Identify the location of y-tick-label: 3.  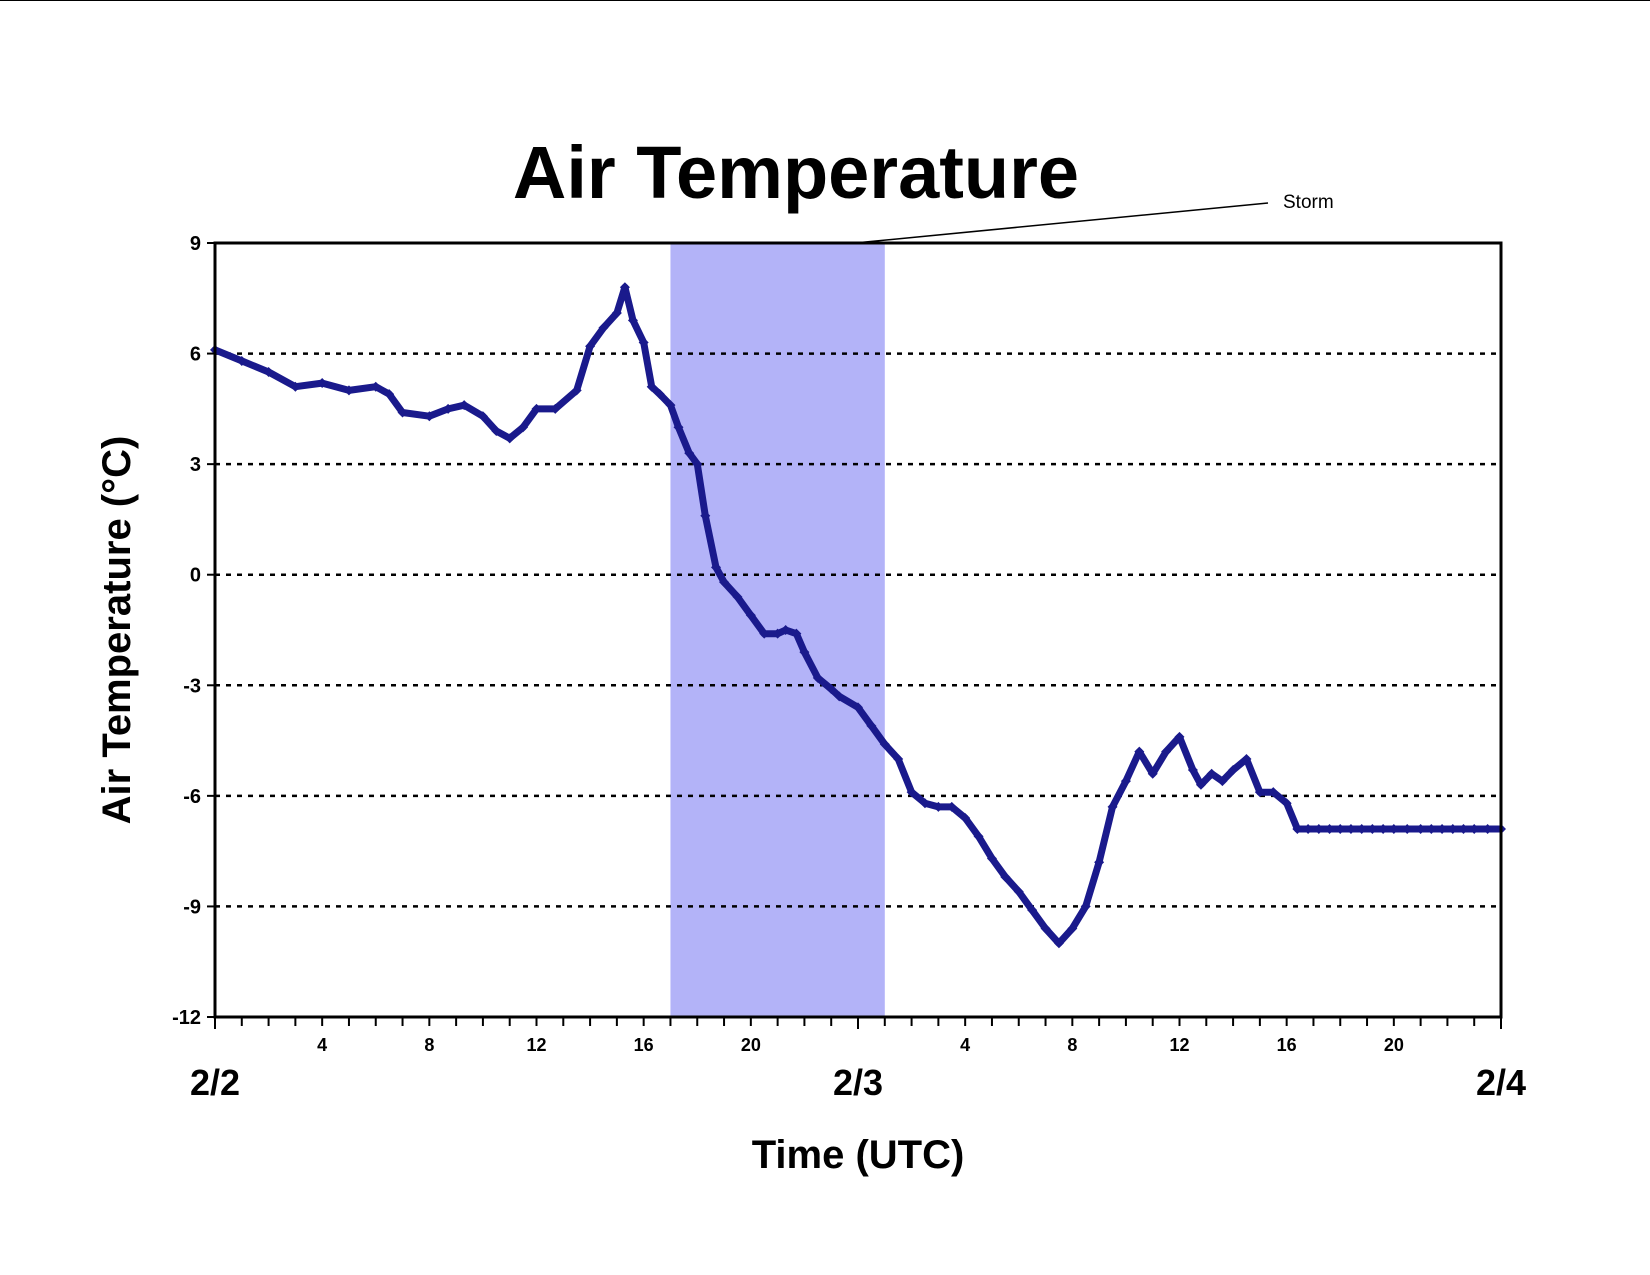
(195, 465).